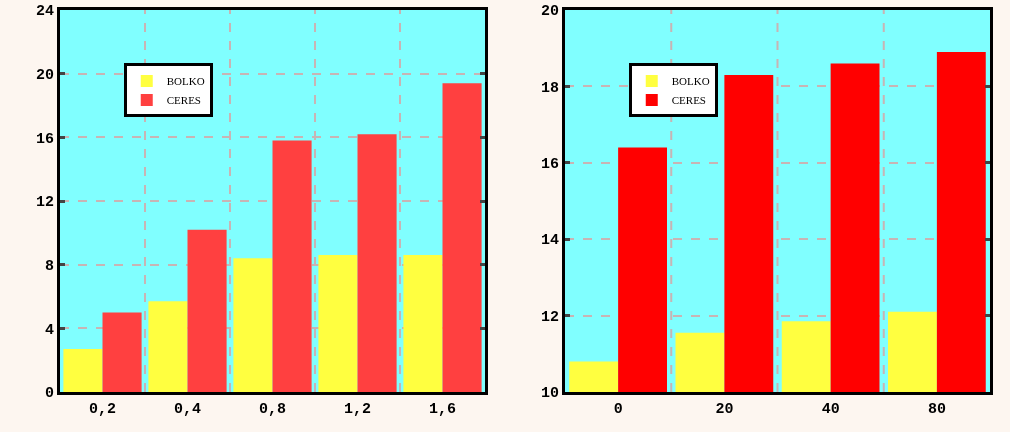 The image size is (1010, 432). What do you see at coordinates (549, 88) in the screenshot?
I see `y-tick-label: 18` at bounding box center [549, 88].